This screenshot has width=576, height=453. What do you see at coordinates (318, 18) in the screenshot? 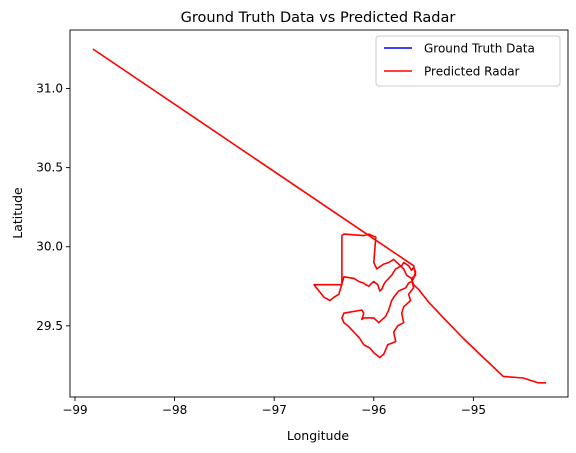
I see `chart-title: Ground Truth Data vs Predicted Radar` at bounding box center [318, 18].